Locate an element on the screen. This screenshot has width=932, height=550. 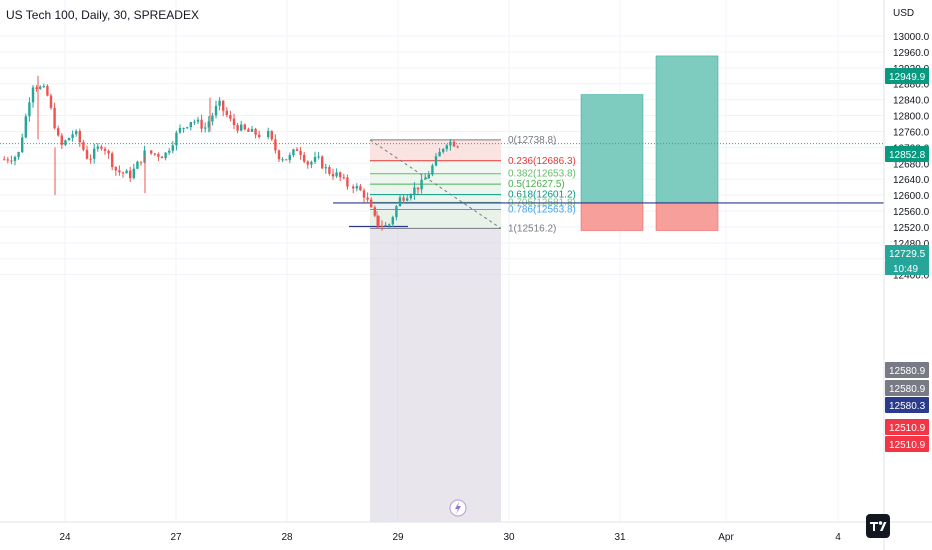
price-badge-label: 12580.3 is located at coordinates (907, 406).